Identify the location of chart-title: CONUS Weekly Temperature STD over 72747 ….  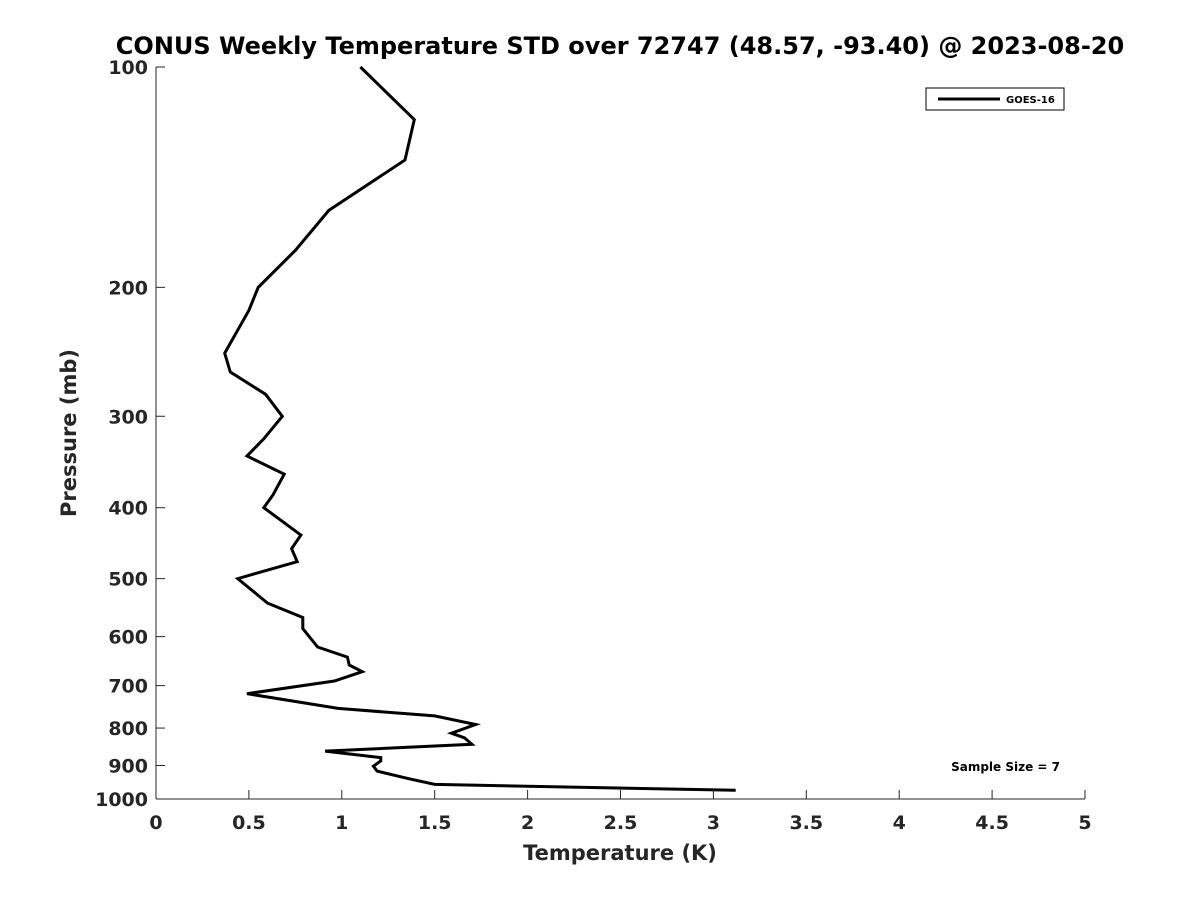
(620, 46).